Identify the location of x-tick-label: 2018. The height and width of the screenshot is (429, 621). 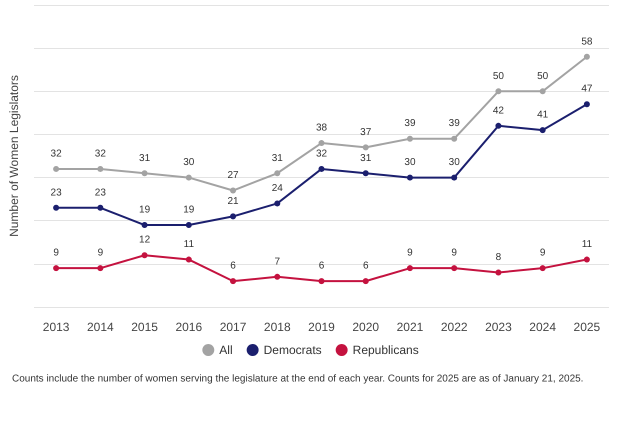
(277, 327).